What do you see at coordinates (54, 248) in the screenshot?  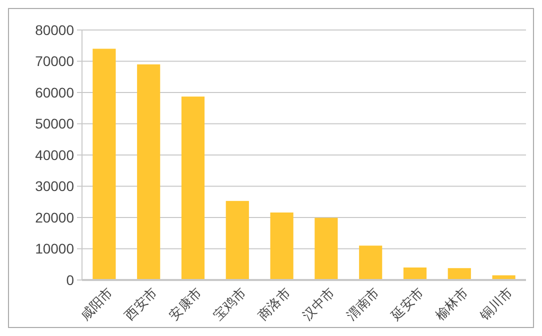 I see `y-tick-label: 10000` at bounding box center [54, 248].